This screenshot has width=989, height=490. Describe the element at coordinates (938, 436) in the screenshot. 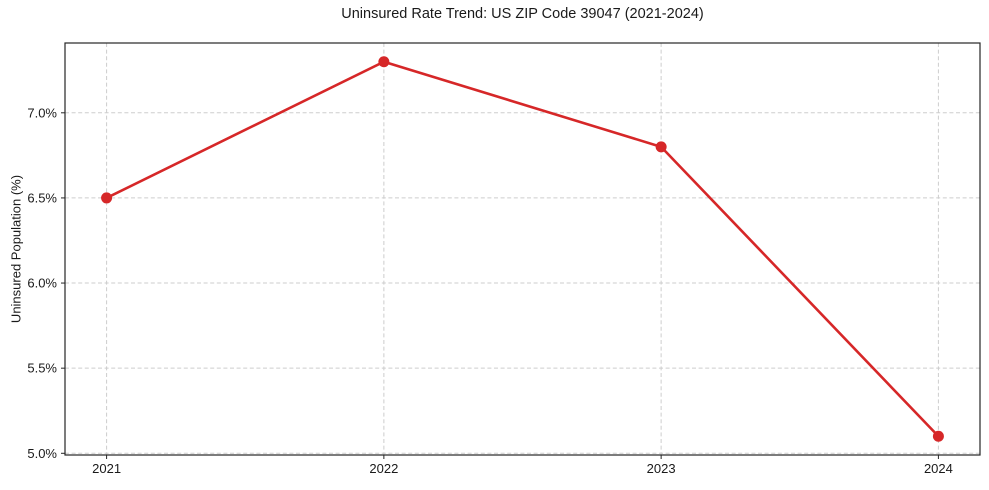

I see `data-point-2024` at that location.